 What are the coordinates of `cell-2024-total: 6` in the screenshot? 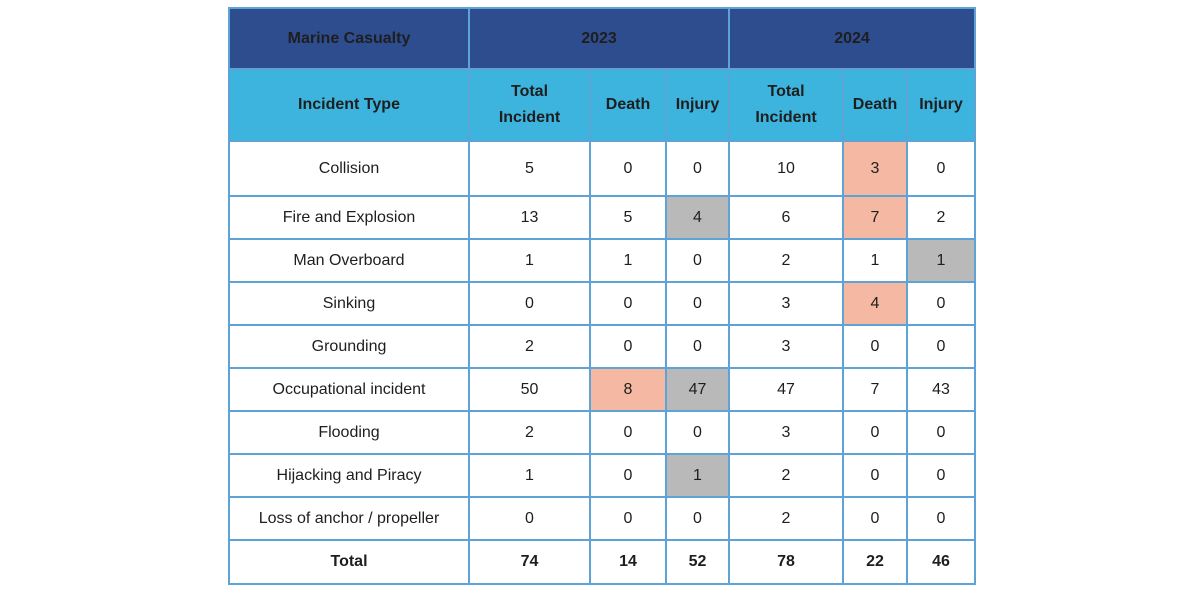 It's located at (786, 217).